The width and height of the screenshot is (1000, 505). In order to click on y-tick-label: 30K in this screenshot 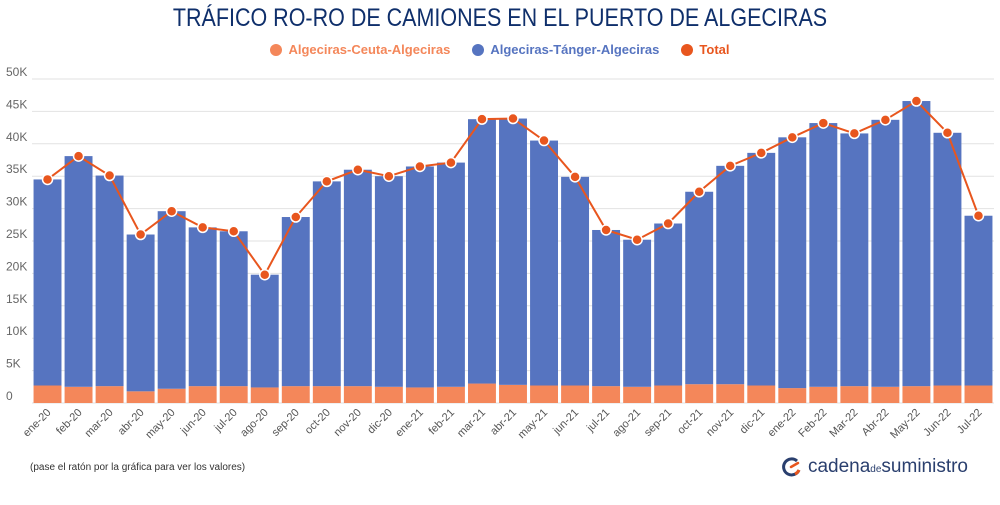, I will do `click(16, 202)`.